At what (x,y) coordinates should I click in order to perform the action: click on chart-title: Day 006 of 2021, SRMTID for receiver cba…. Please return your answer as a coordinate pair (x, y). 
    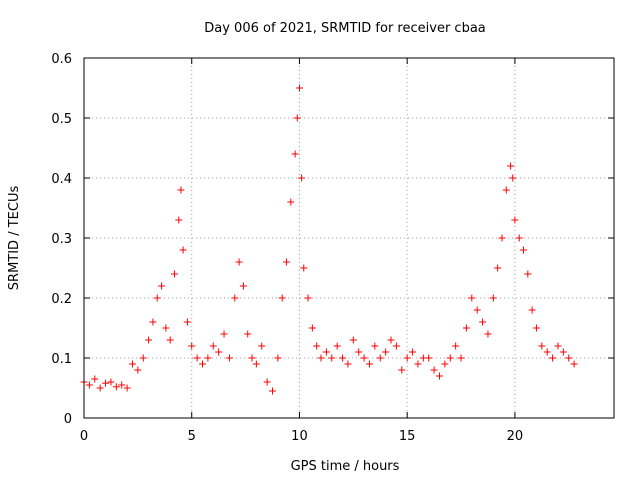
    Looking at the image, I should click on (345, 28).